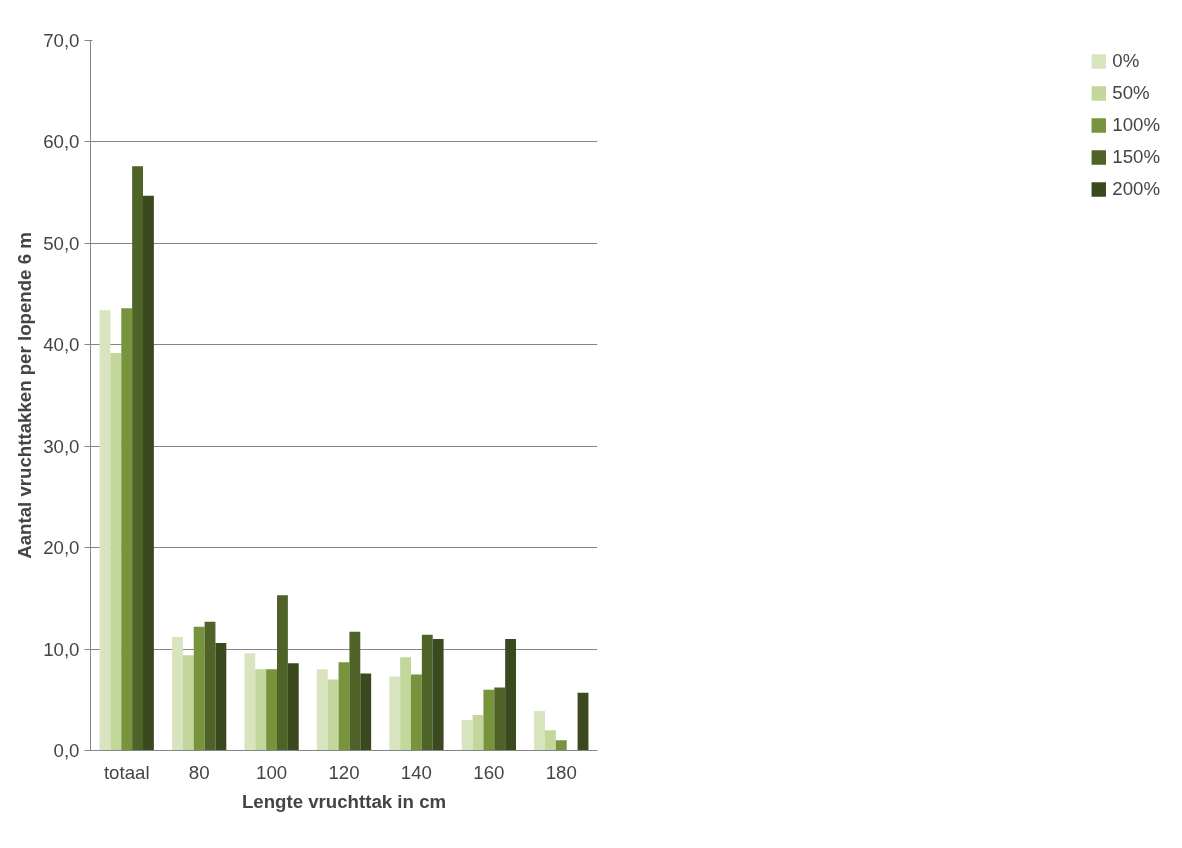 This screenshot has width=1182, height=848. What do you see at coordinates (61, 40) in the screenshot?
I see `y-tick-label: 70,0` at bounding box center [61, 40].